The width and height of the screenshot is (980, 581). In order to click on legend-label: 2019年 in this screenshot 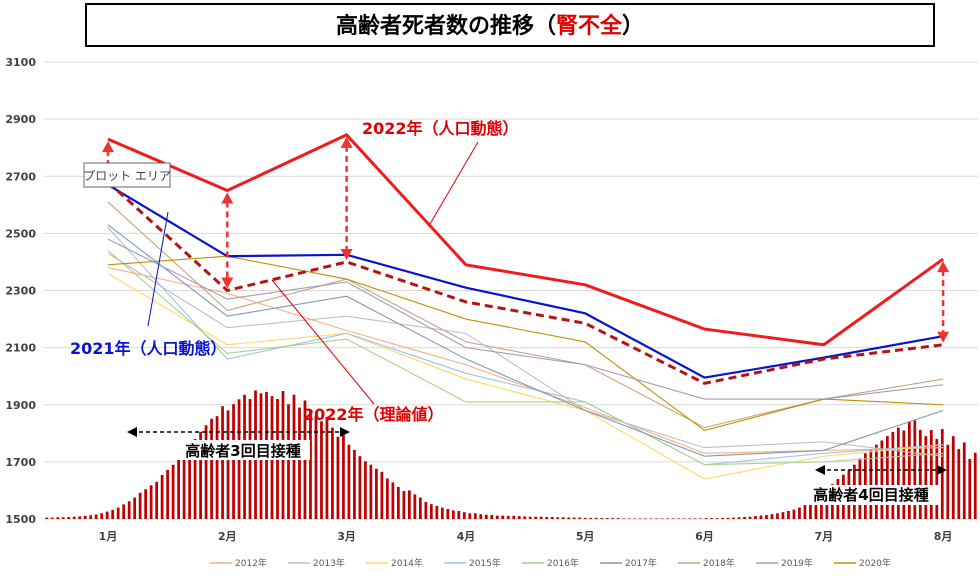, I will do `click(797, 563)`.